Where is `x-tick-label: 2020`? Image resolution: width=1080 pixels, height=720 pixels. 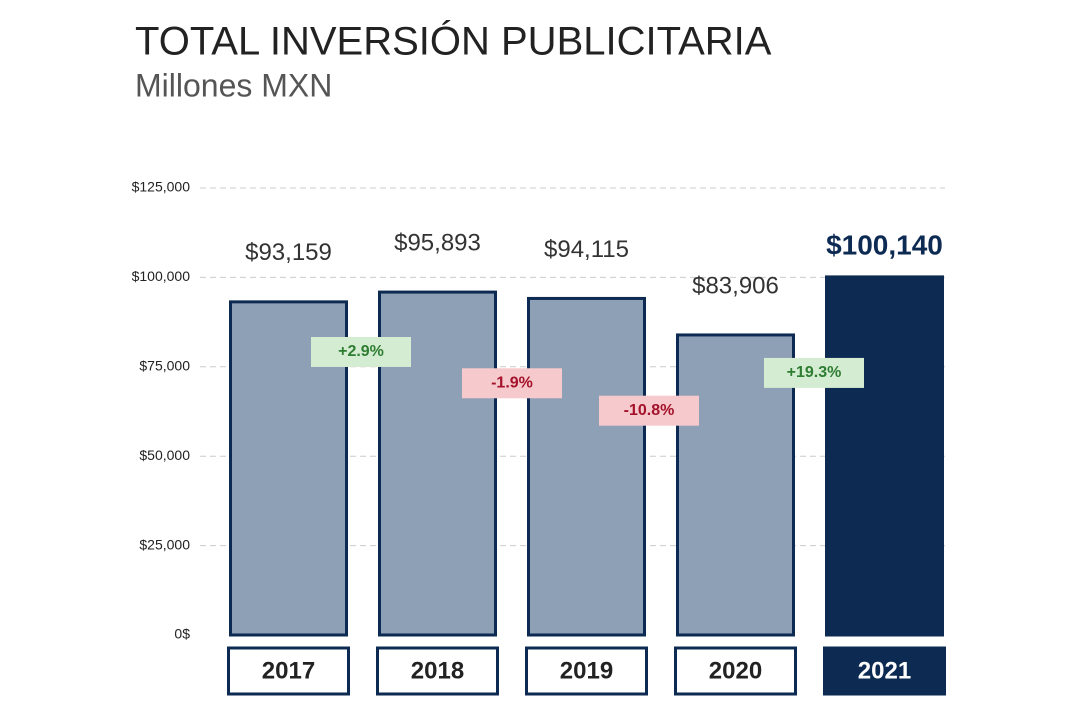 x-tick-label: 2020 is located at coordinates (735, 670).